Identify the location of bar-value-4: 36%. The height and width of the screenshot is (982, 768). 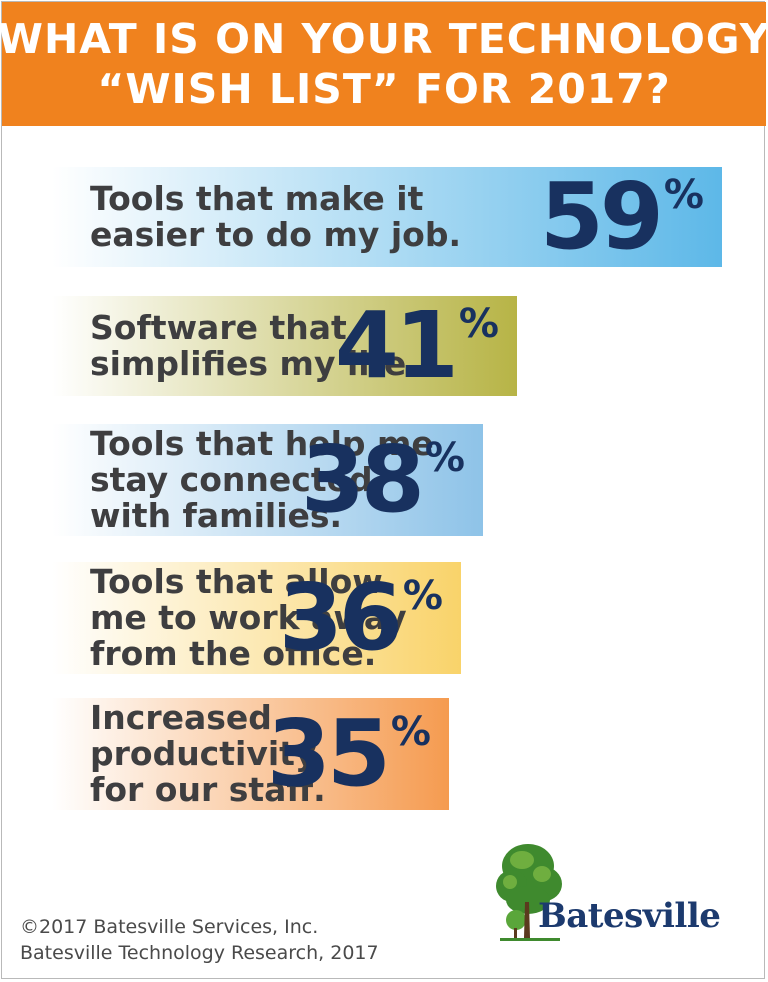
(361, 618).